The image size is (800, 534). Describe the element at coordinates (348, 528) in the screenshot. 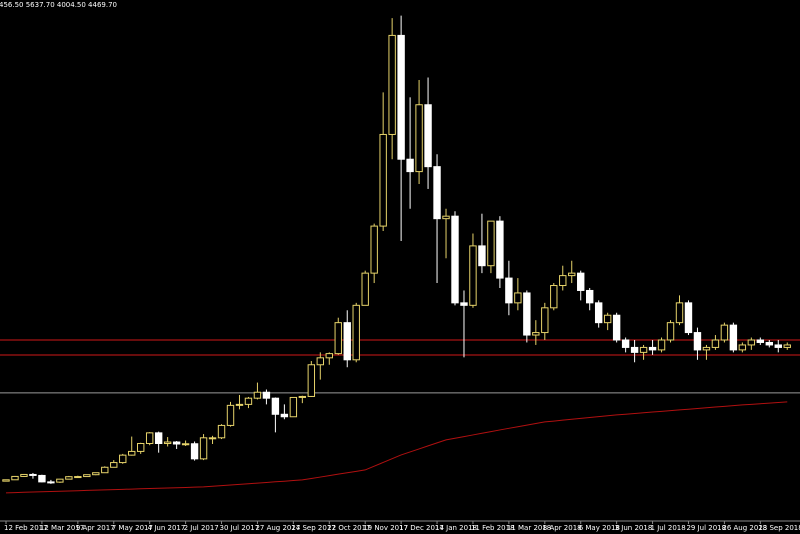

I see `x-tick-label: 22 Oct 2017` at that location.